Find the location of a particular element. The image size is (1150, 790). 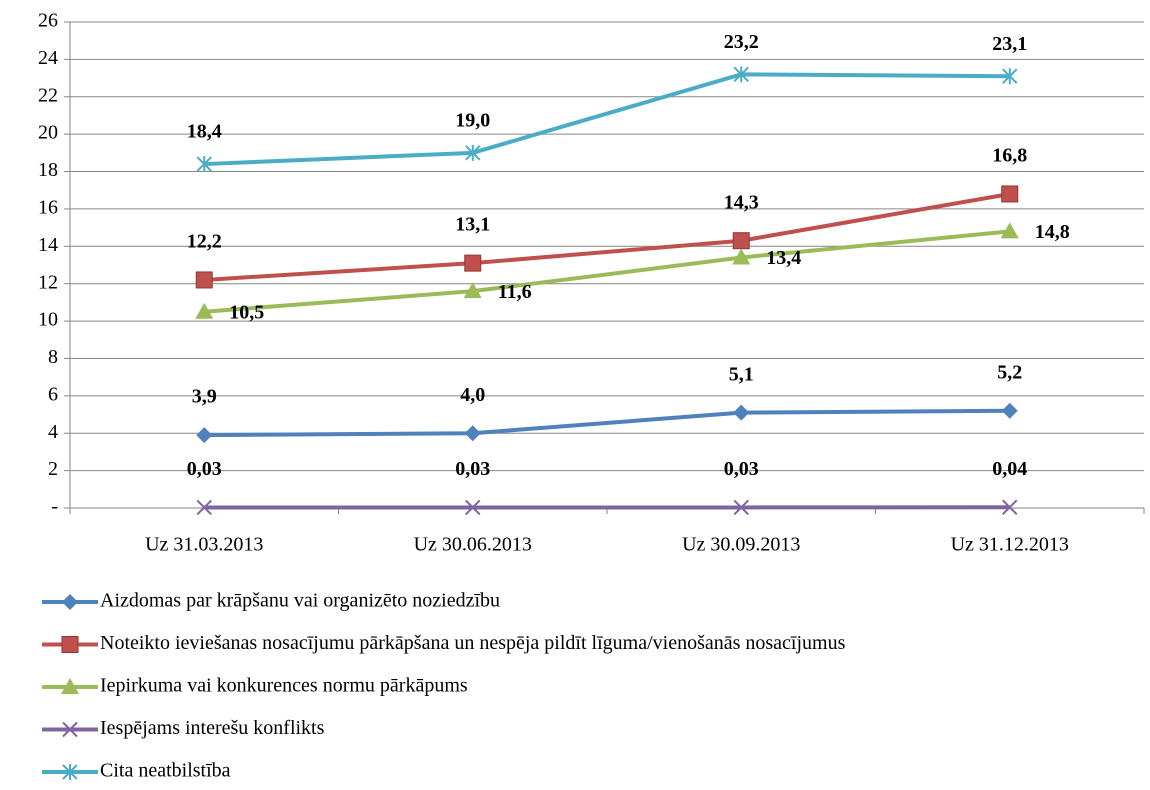

legend-label: Cita neatbilstība is located at coordinates (165, 771).